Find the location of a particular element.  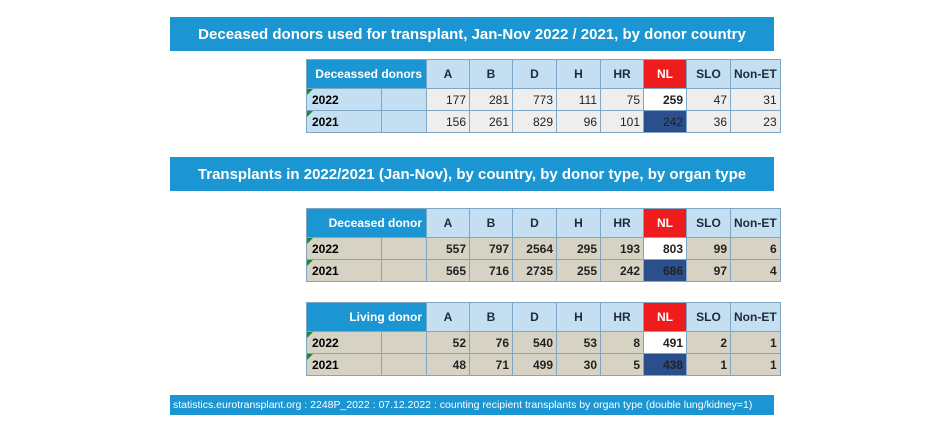

value-cell: 101 is located at coordinates (622, 122).